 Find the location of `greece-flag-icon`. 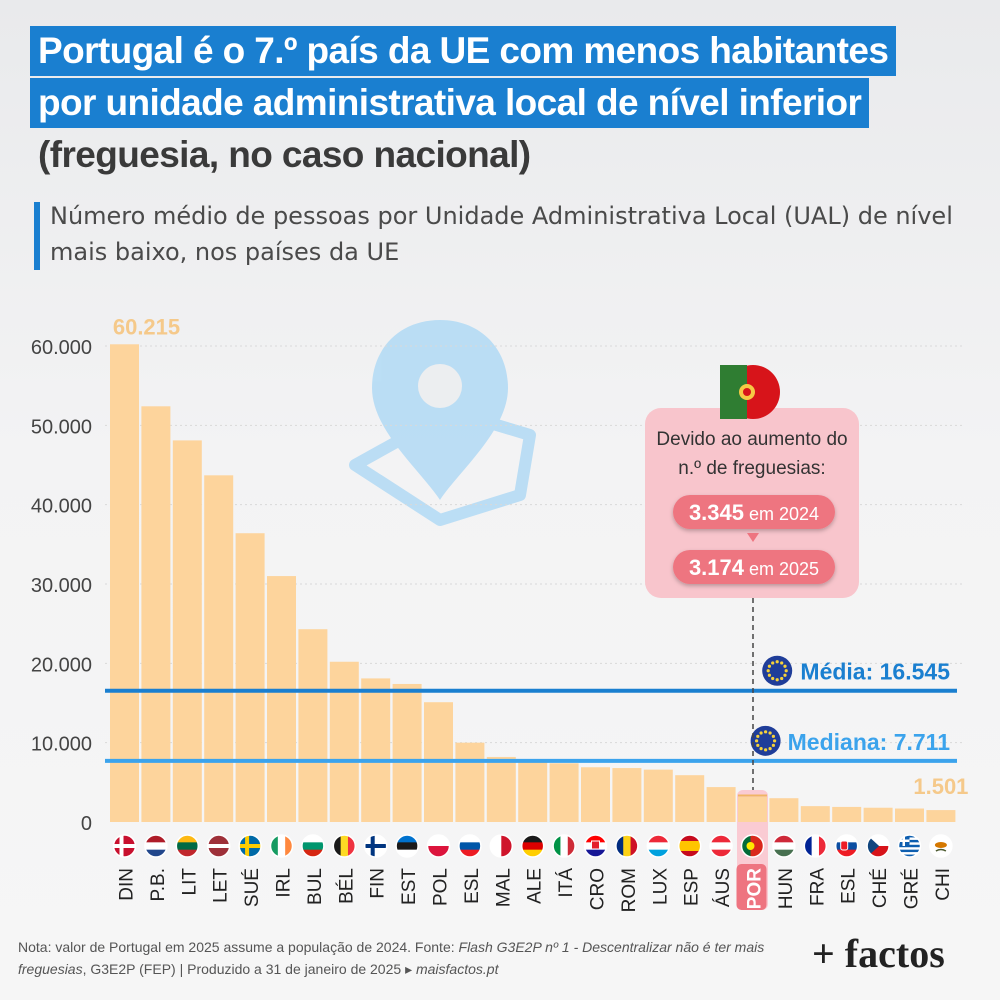

greece-flag-icon is located at coordinates (909, 846).